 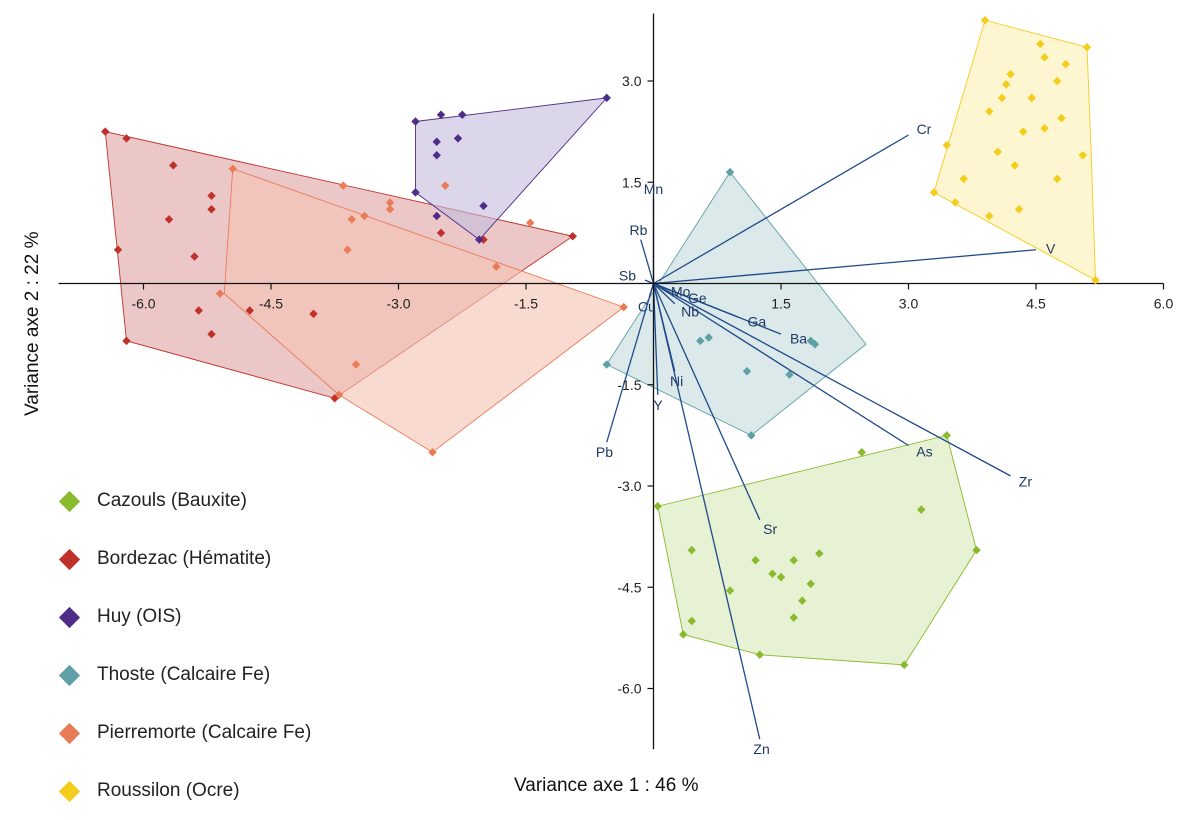 I want to click on legend-marker-cazouls, so click(x=69, y=501).